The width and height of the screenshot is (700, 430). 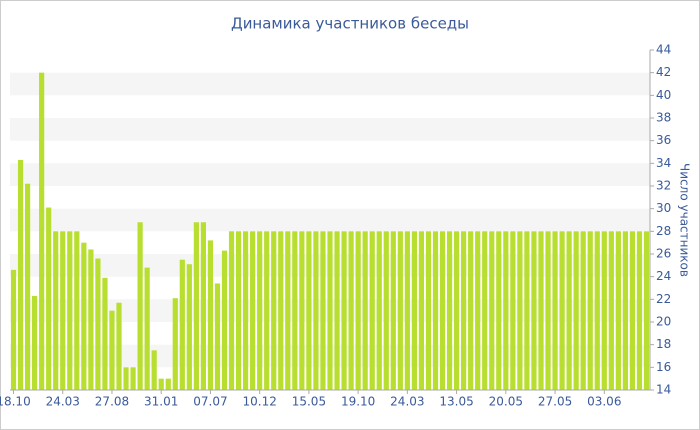 What do you see at coordinates (112, 402) in the screenshot?
I see `x-tick-label: 27.08` at bounding box center [112, 402].